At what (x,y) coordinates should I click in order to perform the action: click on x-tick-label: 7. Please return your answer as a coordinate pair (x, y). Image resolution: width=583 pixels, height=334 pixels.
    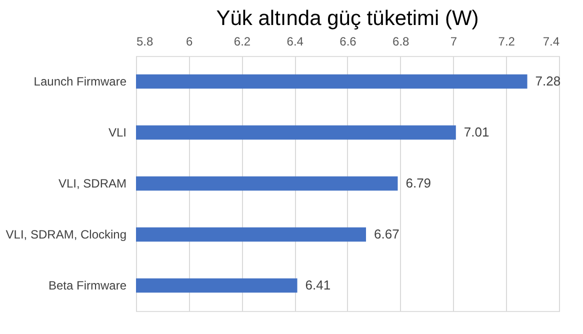
    Looking at the image, I should click on (454, 41).